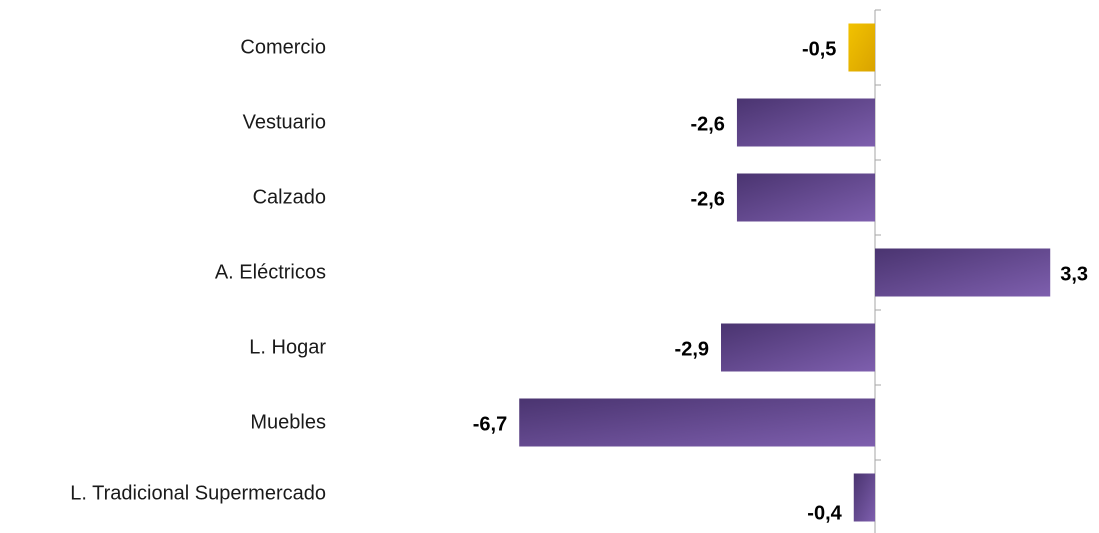 This screenshot has width=1099, height=533. I want to click on bar-l-tradicional-supermercado, so click(864, 497).